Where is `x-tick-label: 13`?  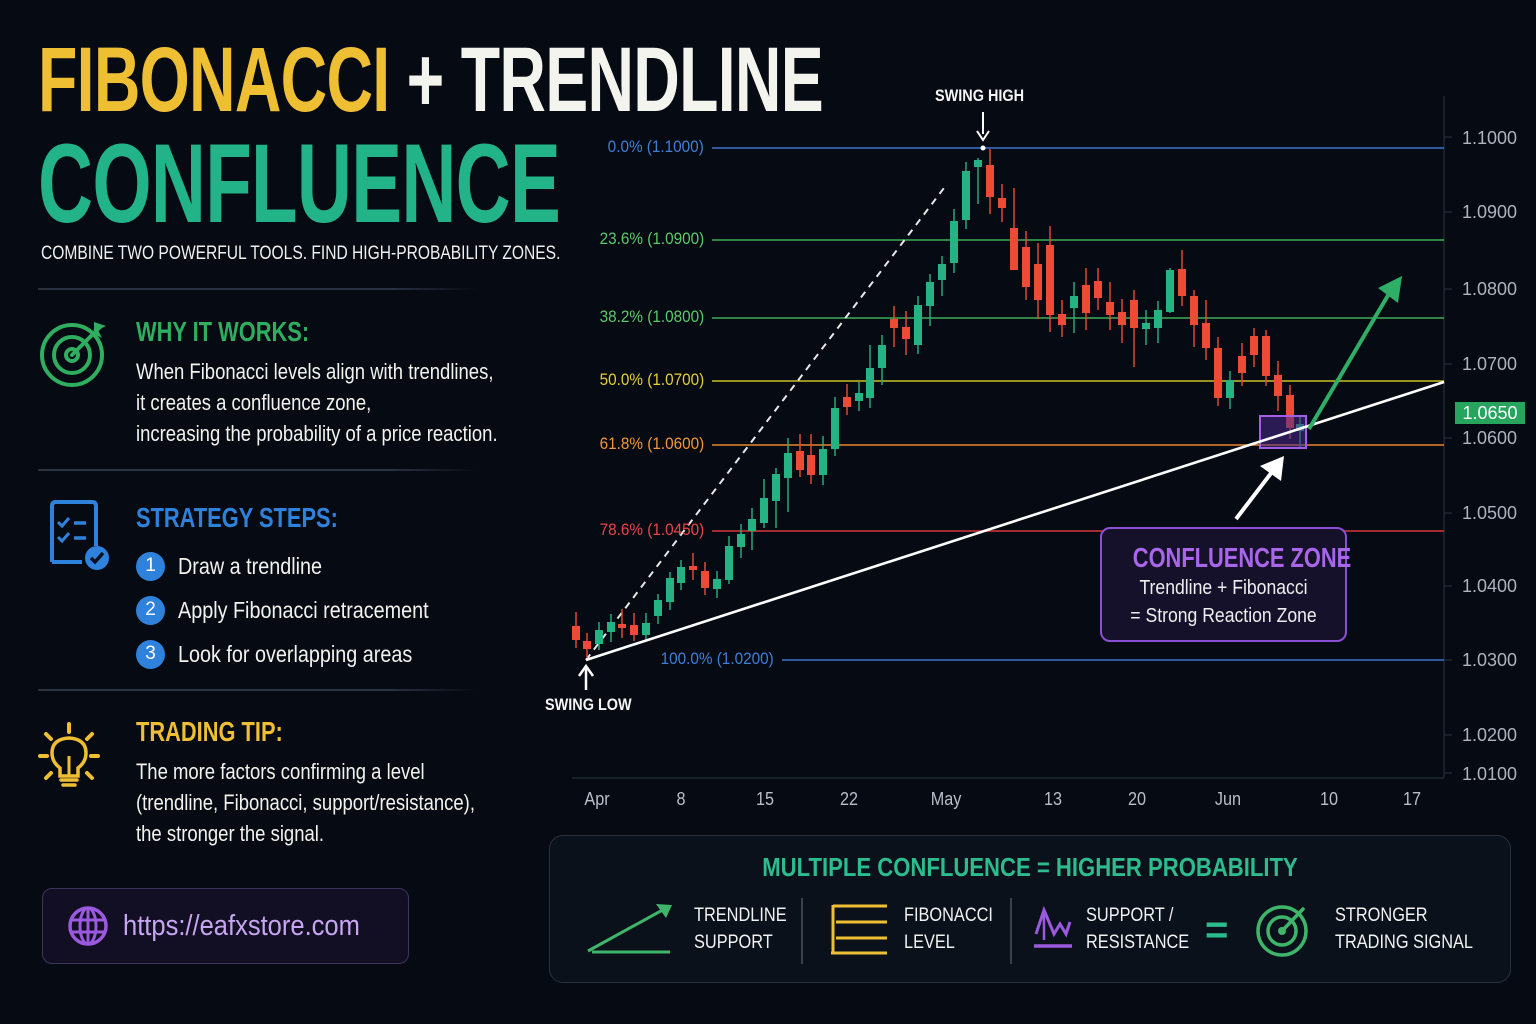 x-tick-label: 13 is located at coordinates (1053, 799).